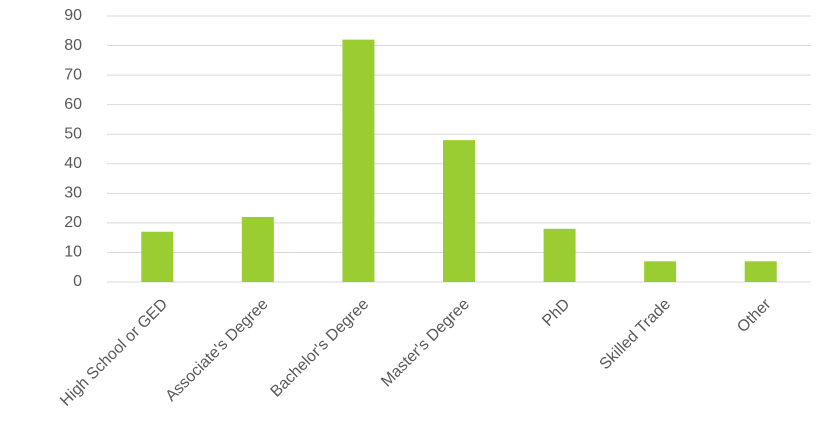  What do you see at coordinates (73, 133) in the screenshot?
I see `y-tick-label: 50` at bounding box center [73, 133].